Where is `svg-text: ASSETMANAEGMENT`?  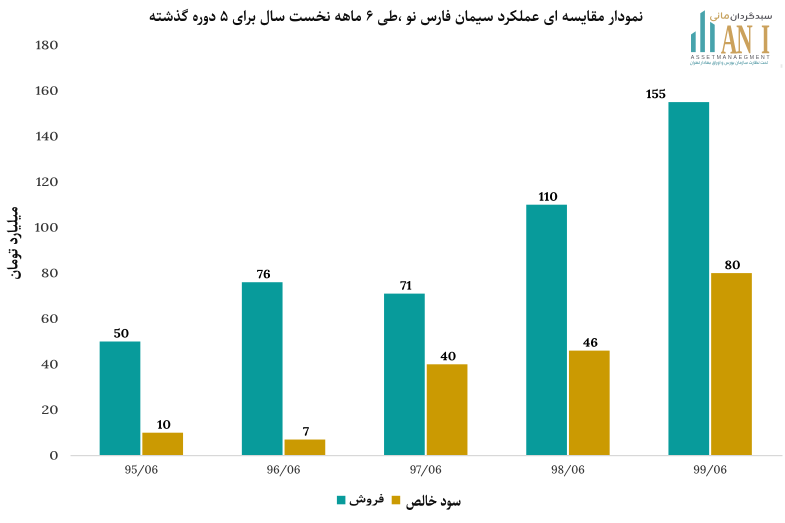
svg-text: ASSETMANAEGMENT is located at coordinates (731, 58).